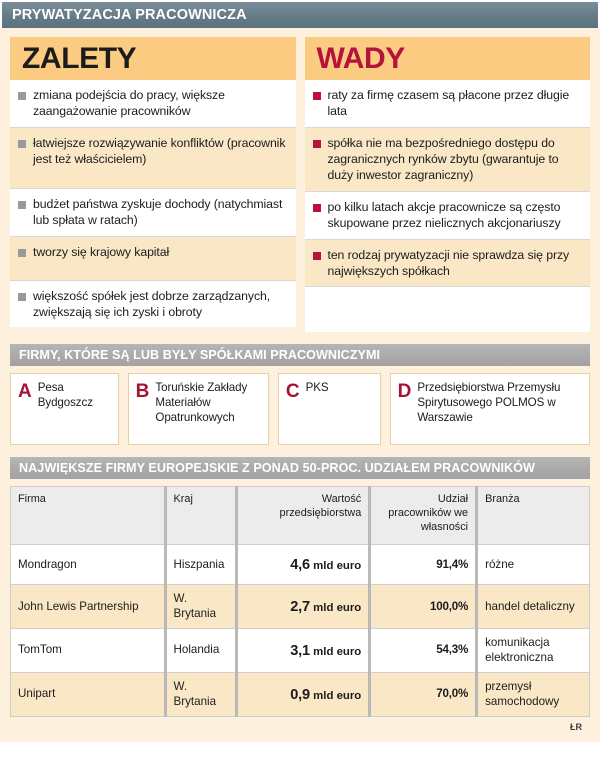 The width and height of the screenshot is (600, 758). What do you see at coordinates (424, 607) in the screenshot?
I see `cell-udzial: 100,0%` at bounding box center [424, 607].